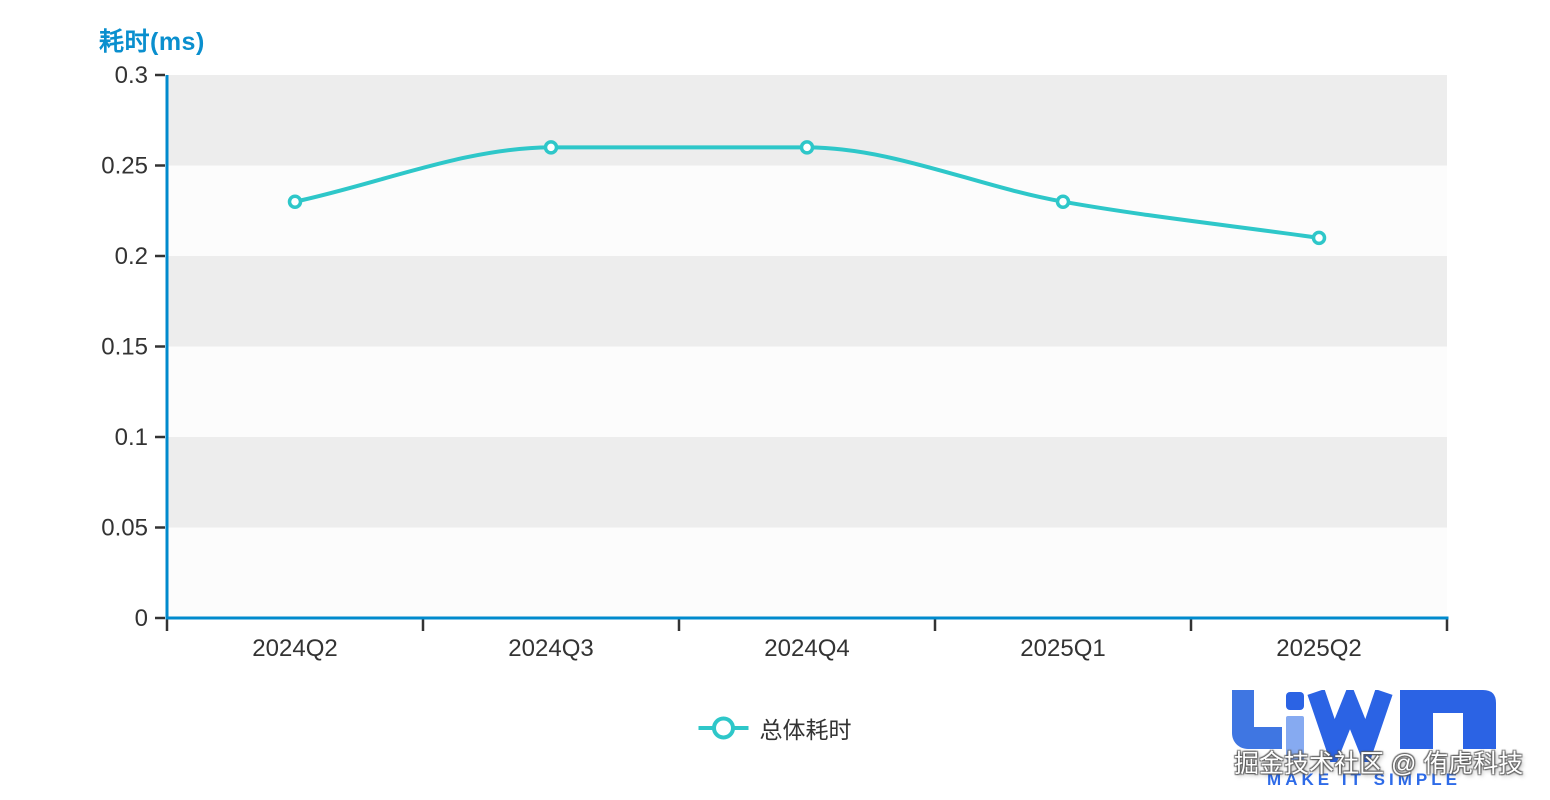  Describe the element at coordinates (1350, 725) in the screenshot. I see `logo-letter-W` at that location.